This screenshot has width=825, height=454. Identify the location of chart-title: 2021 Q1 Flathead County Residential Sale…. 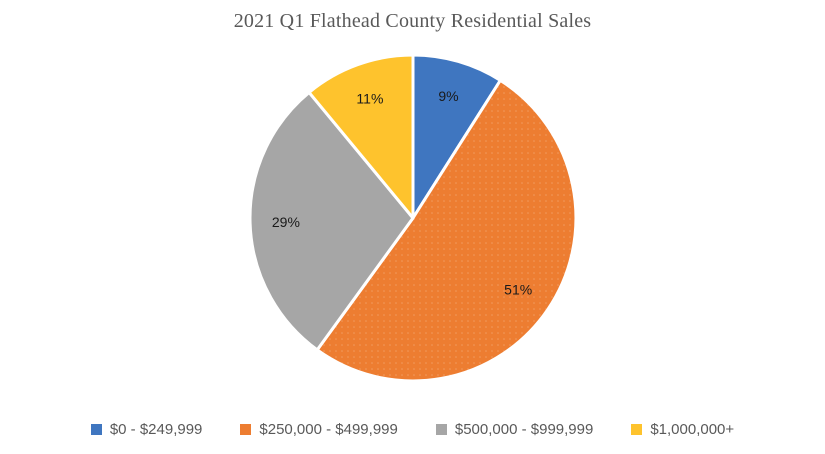
(412, 21).